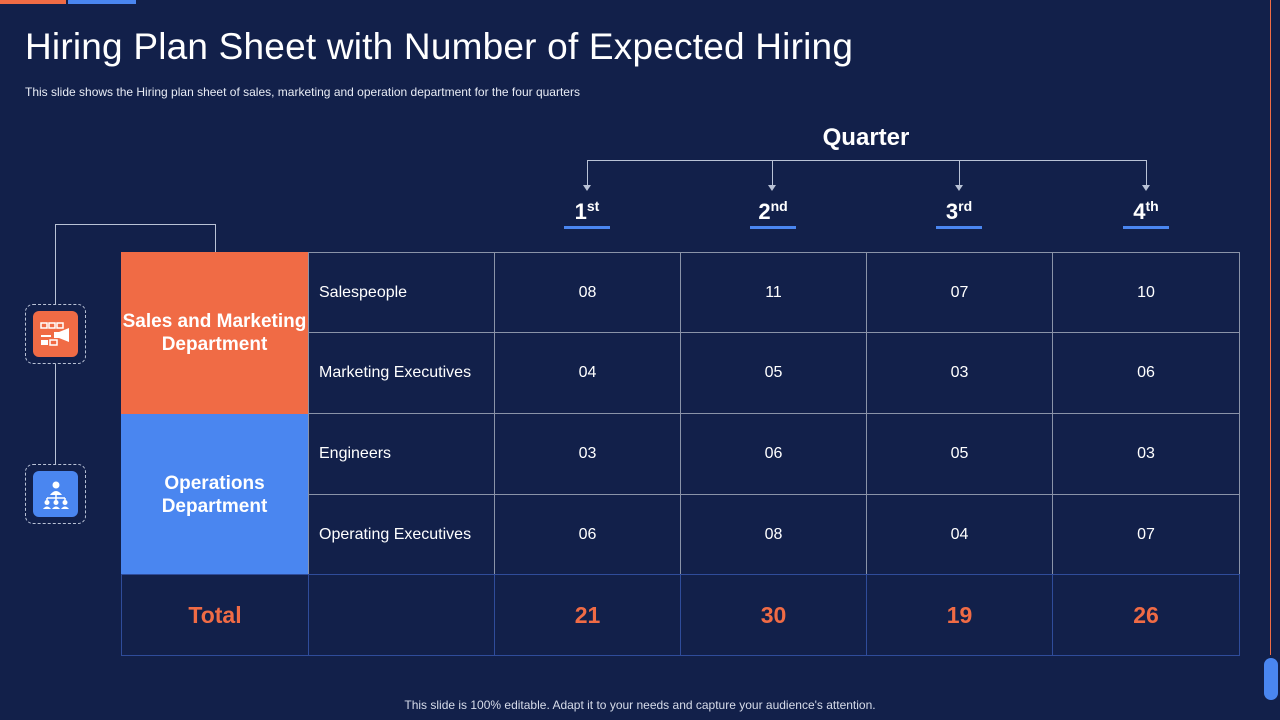  I want to click on dept-operations: Operations Department, so click(214, 494).